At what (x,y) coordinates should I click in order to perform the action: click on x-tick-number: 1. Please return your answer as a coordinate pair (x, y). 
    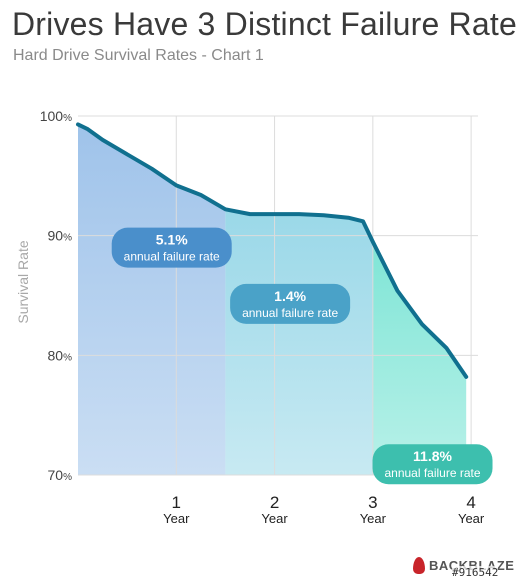
    Looking at the image, I should click on (176, 502).